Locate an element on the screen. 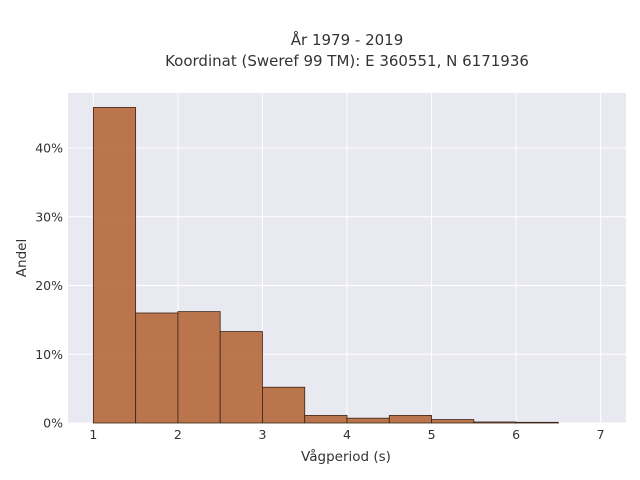 This screenshot has width=640, height=480. y-axis-title: Andel is located at coordinates (22, 258).